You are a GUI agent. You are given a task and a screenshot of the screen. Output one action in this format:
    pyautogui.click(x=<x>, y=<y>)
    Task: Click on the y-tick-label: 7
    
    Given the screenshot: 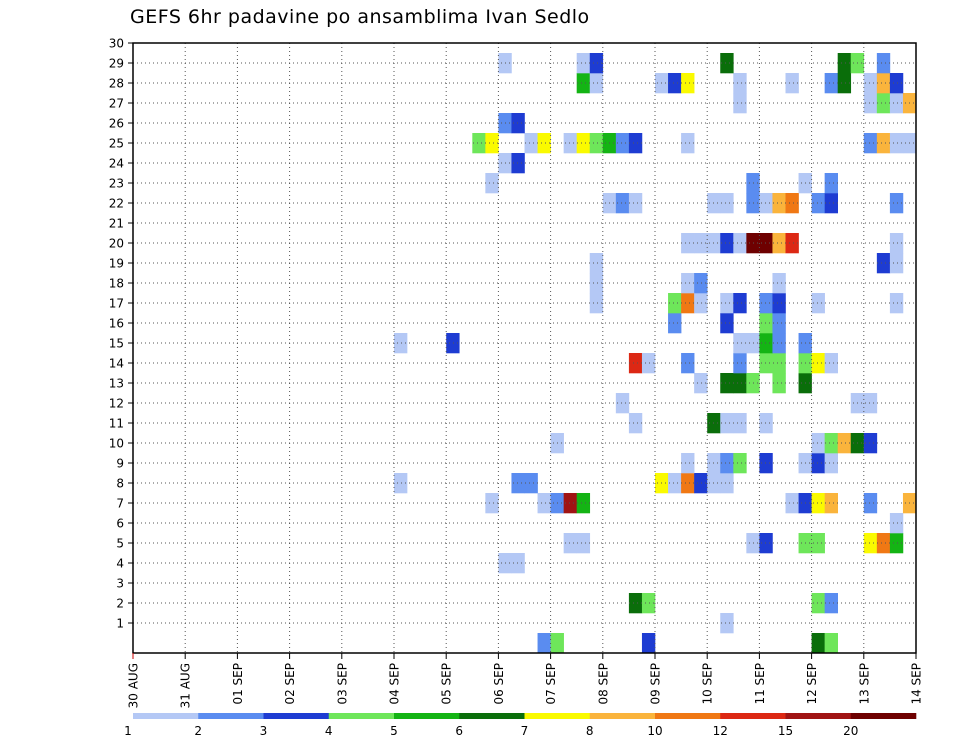 What is the action you would take?
    pyautogui.click(x=120, y=504)
    